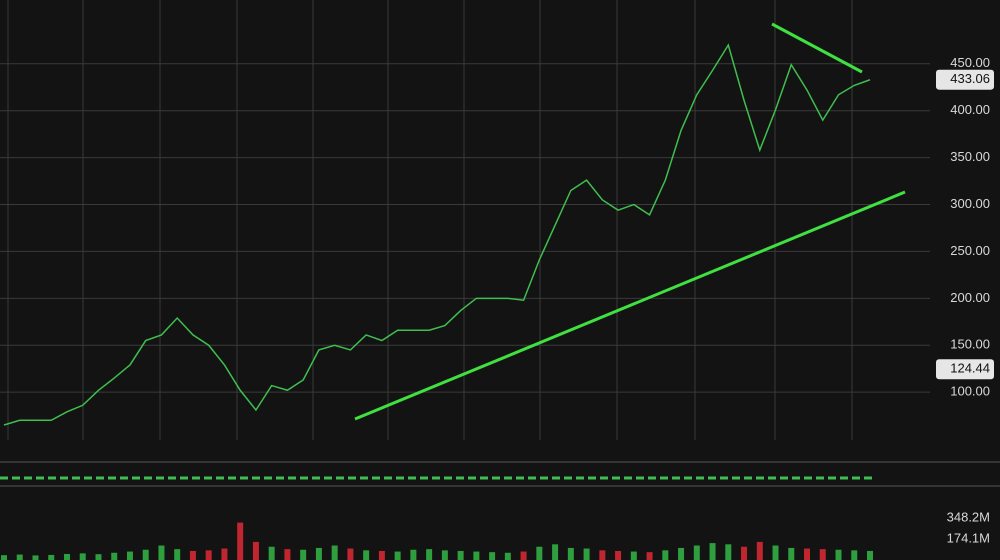  Describe the element at coordinates (970, 297) in the screenshot. I see `y-tick-label: 200.00` at that location.